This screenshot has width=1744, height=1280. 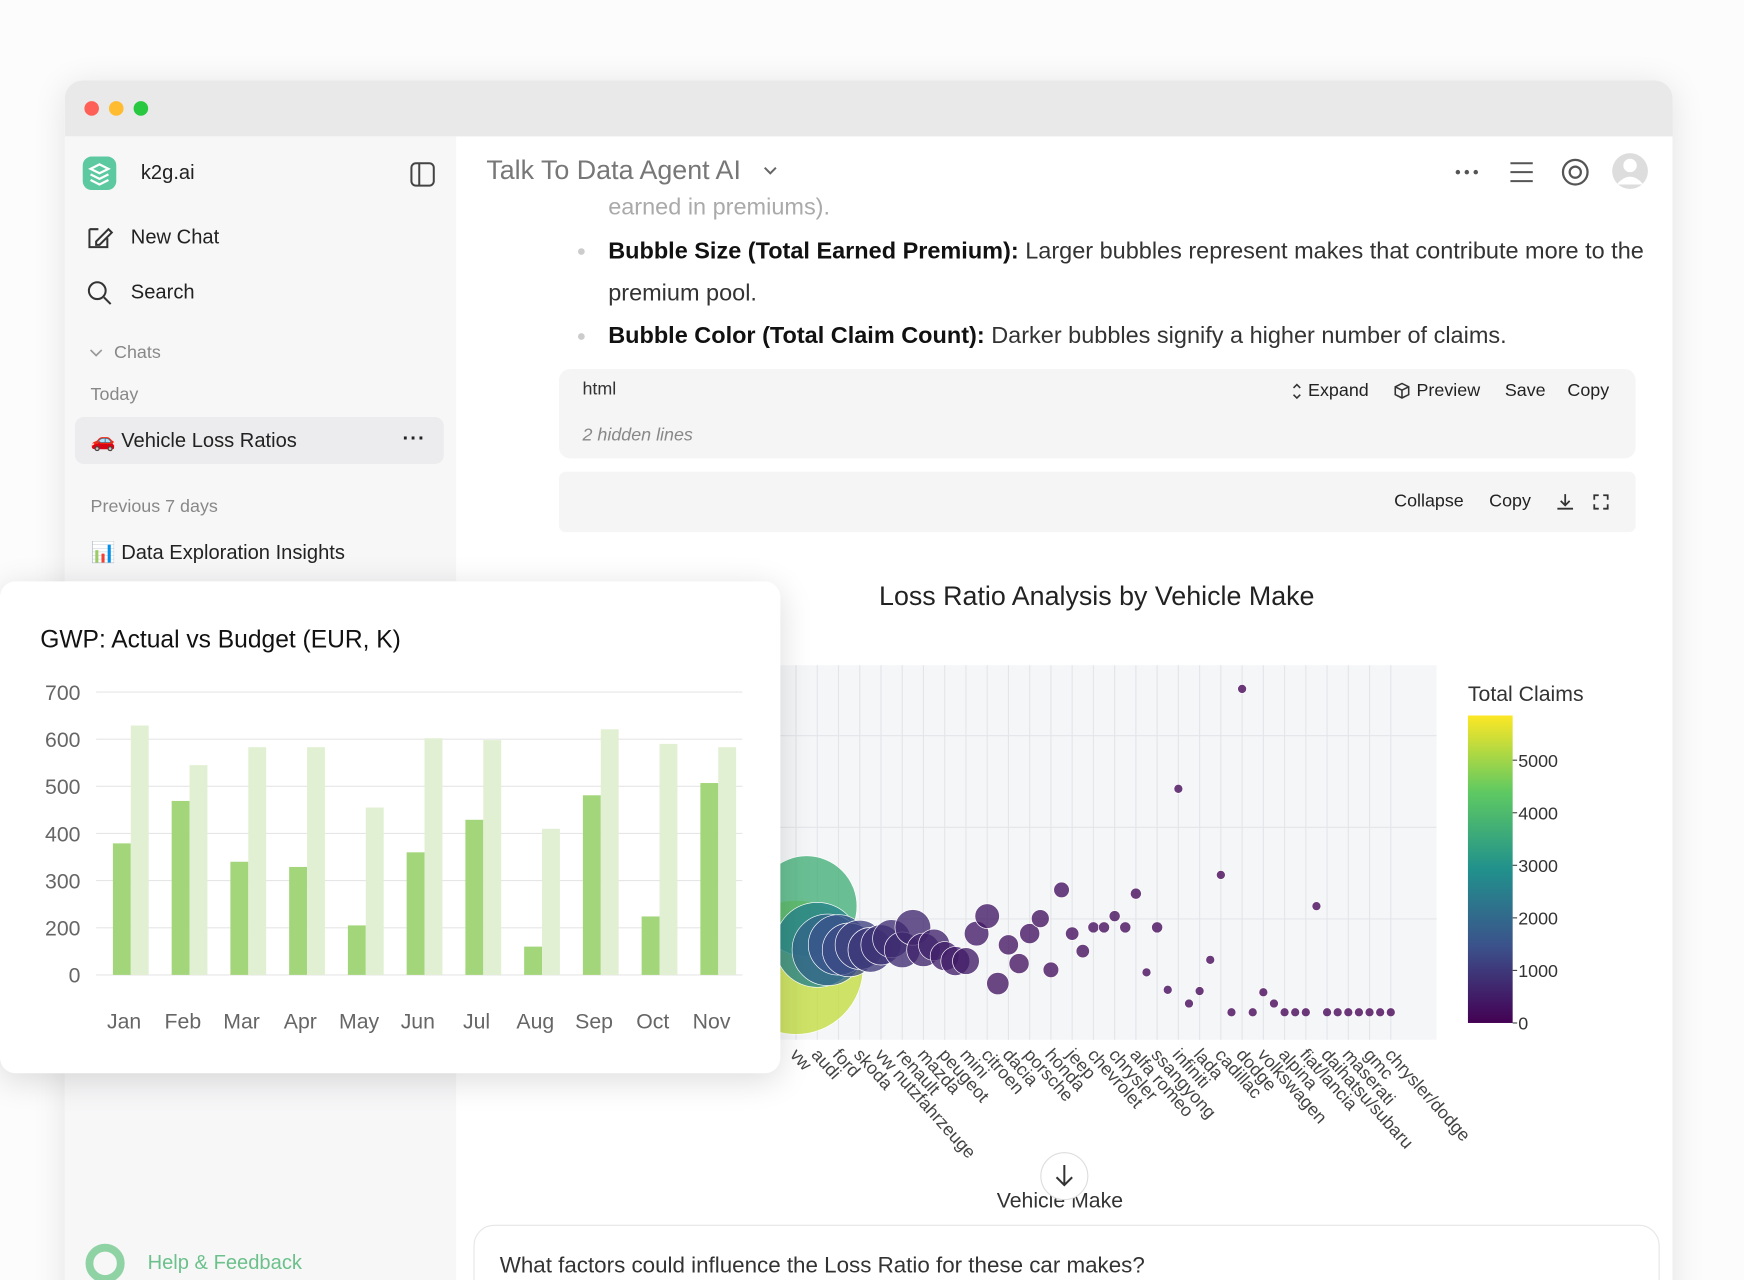 What do you see at coordinates (62, 740) in the screenshot?
I see `y-tick-label: 600` at bounding box center [62, 740].